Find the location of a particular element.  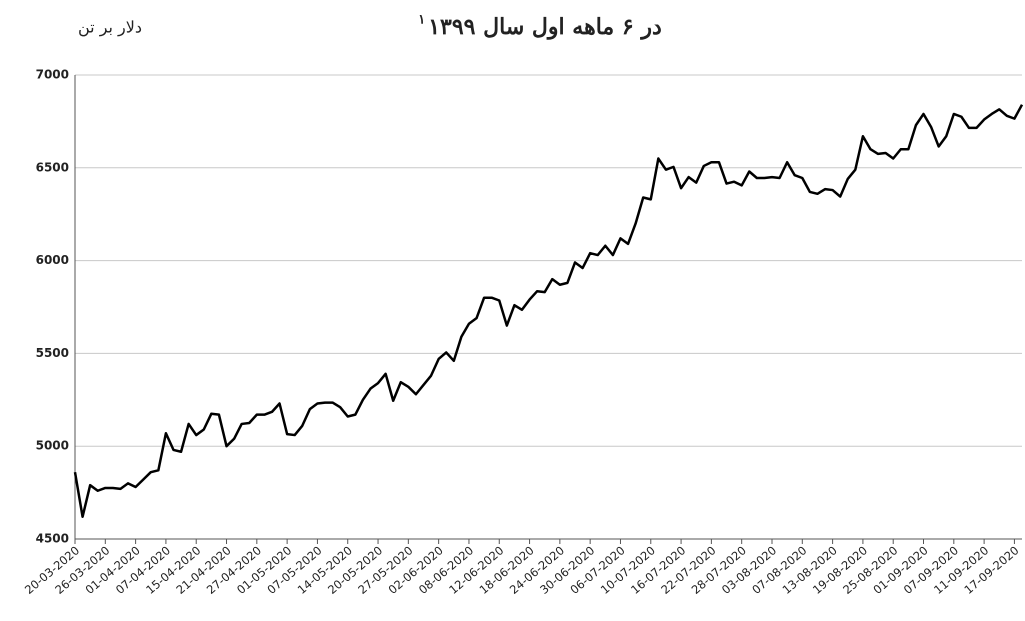

chart-title: در ۶ ماهه اول سال ۱۳۹۹ is located at coordinates (545, 27).